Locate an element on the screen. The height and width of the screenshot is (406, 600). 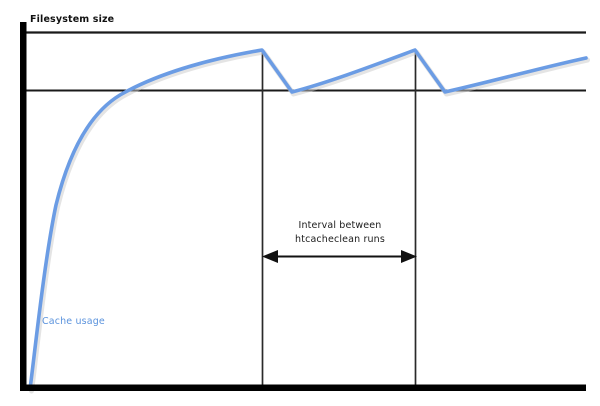
interval-annotation-line-2: htcacheclean runs is located at coordinates (340, 239).